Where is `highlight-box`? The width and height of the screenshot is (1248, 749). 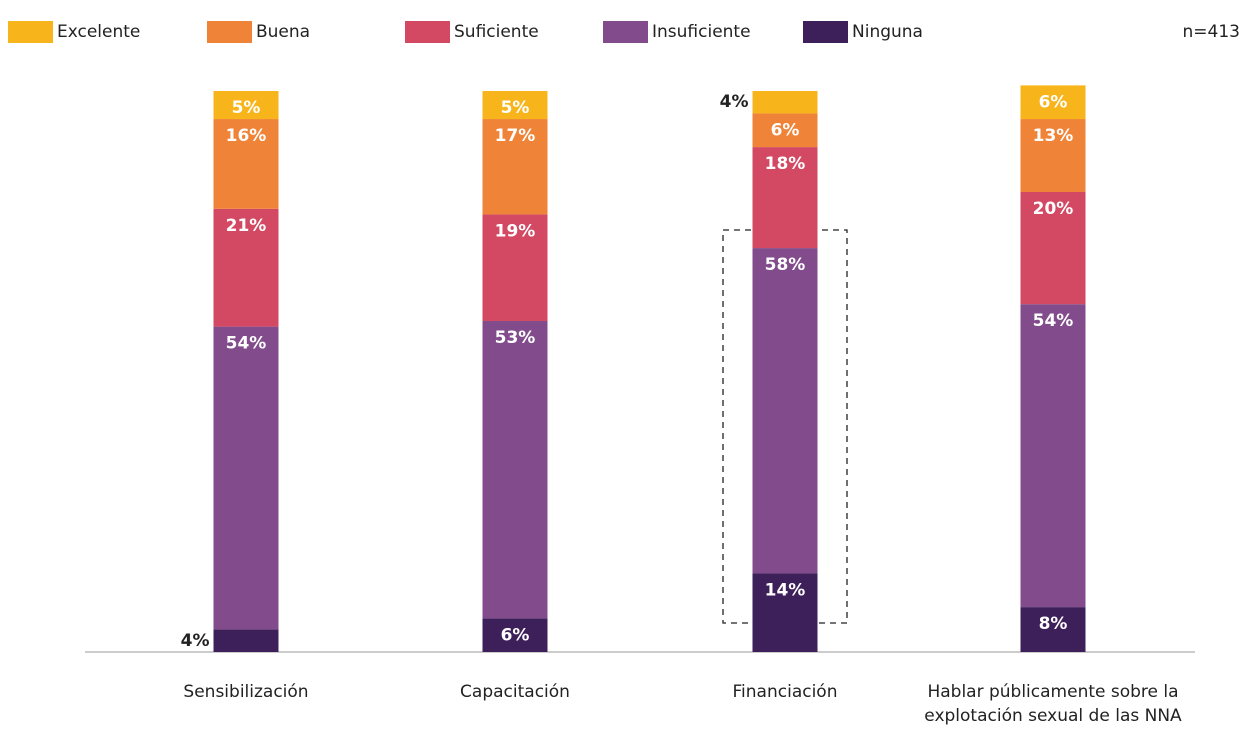 highlight-box is located at coordinates (785, 426).